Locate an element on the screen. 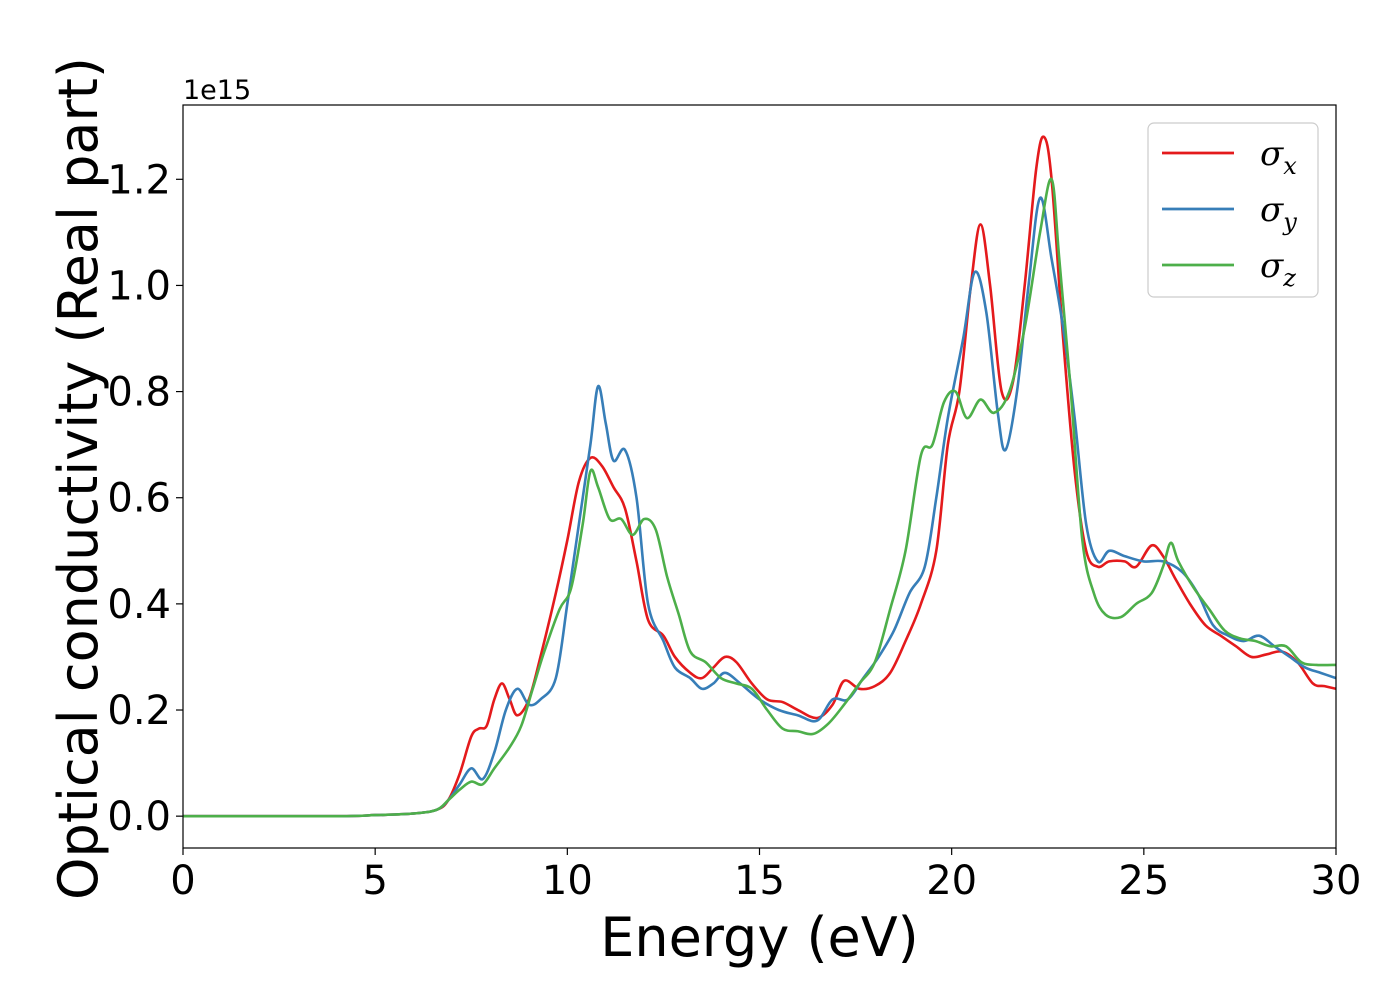  y-tick-label: 0.4 is located at coordinates (139, 605).